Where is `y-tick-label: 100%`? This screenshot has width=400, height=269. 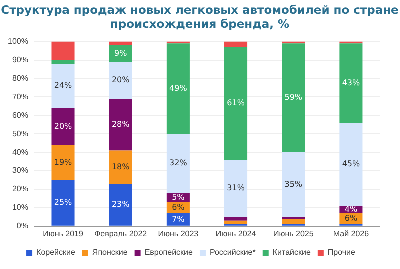 y-tick-label: 100% is located at coordinates (18, 41).